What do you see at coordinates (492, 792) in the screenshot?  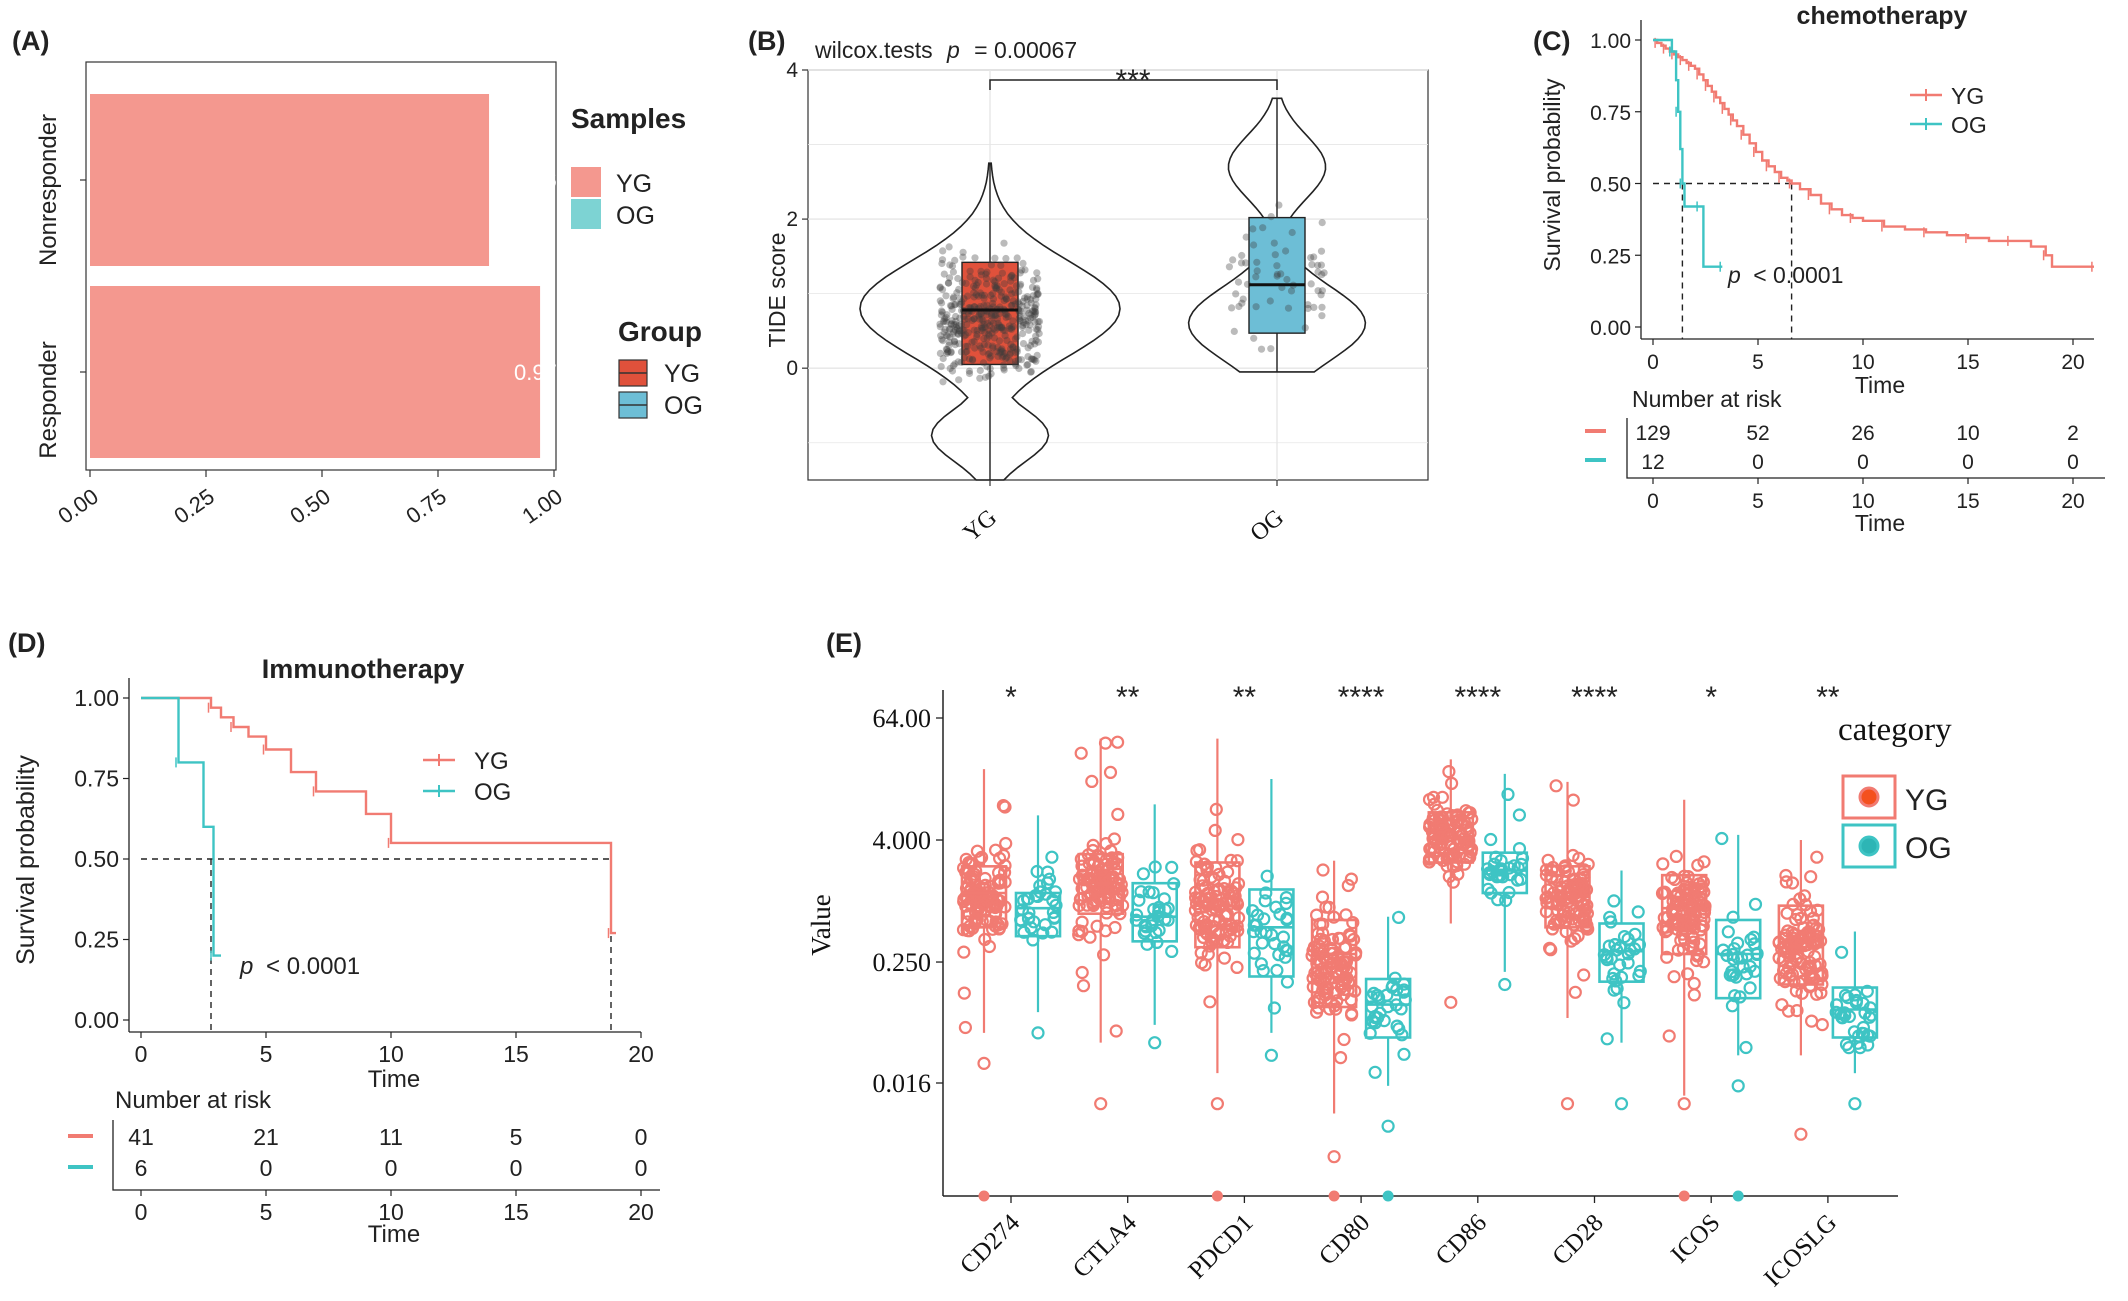 I see `legend-label-og-d: OG` at bounding box center [492, 792].